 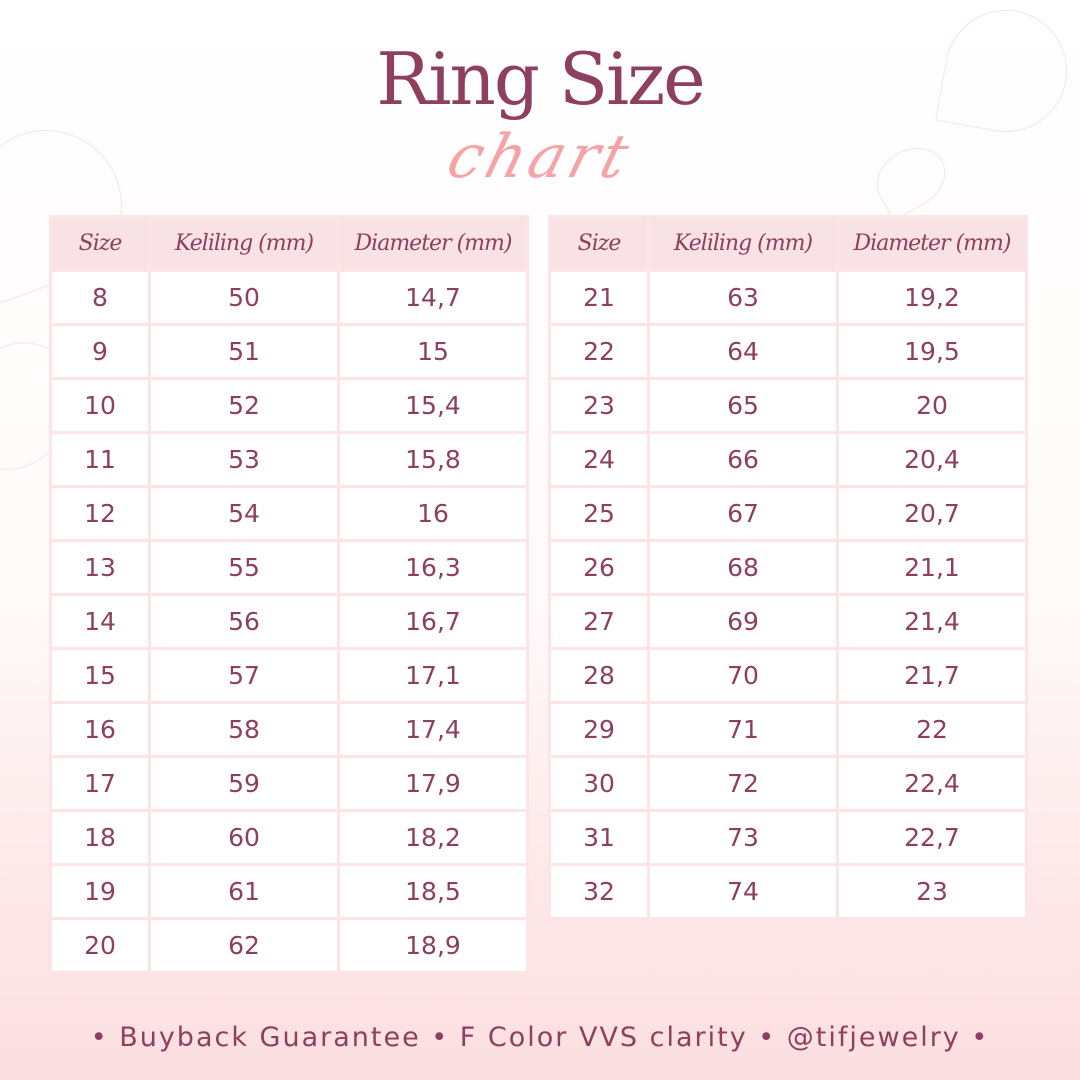 What do you see at coordinates (100, 405) in the screenshot?
I see `cell-size: 10` at bounding box center [100, 405].